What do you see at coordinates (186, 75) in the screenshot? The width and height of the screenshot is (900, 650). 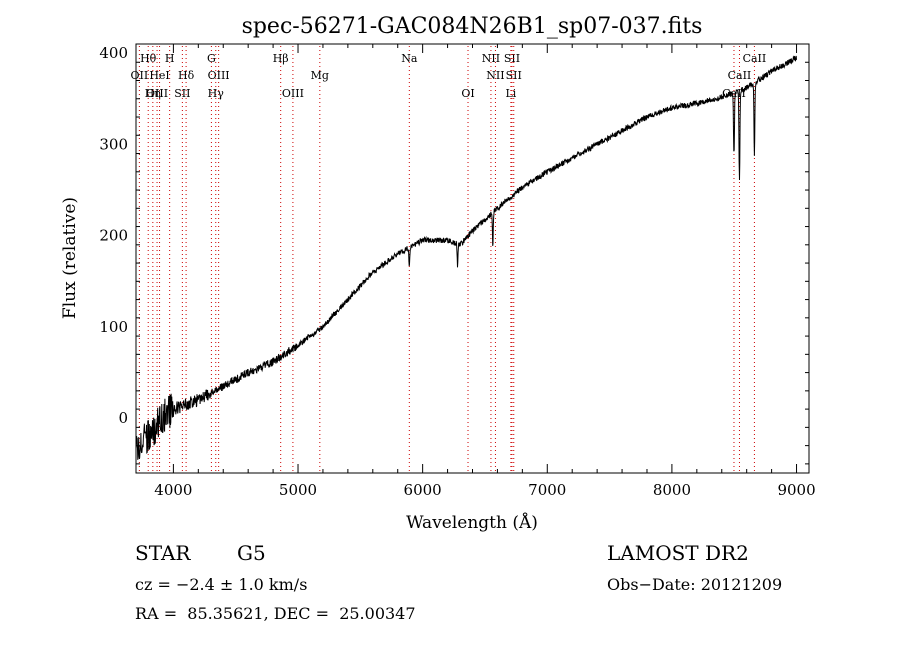 I see `line-label: Hδ` at bounding box center [186, 75].